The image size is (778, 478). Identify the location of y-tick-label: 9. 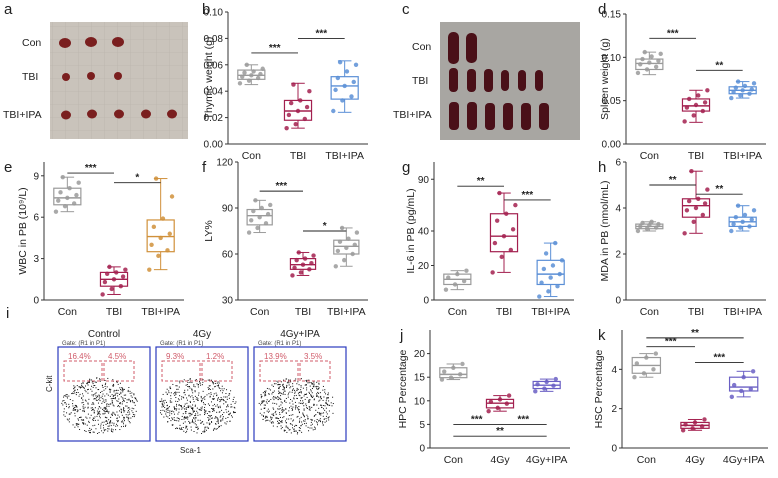
(36, 176).